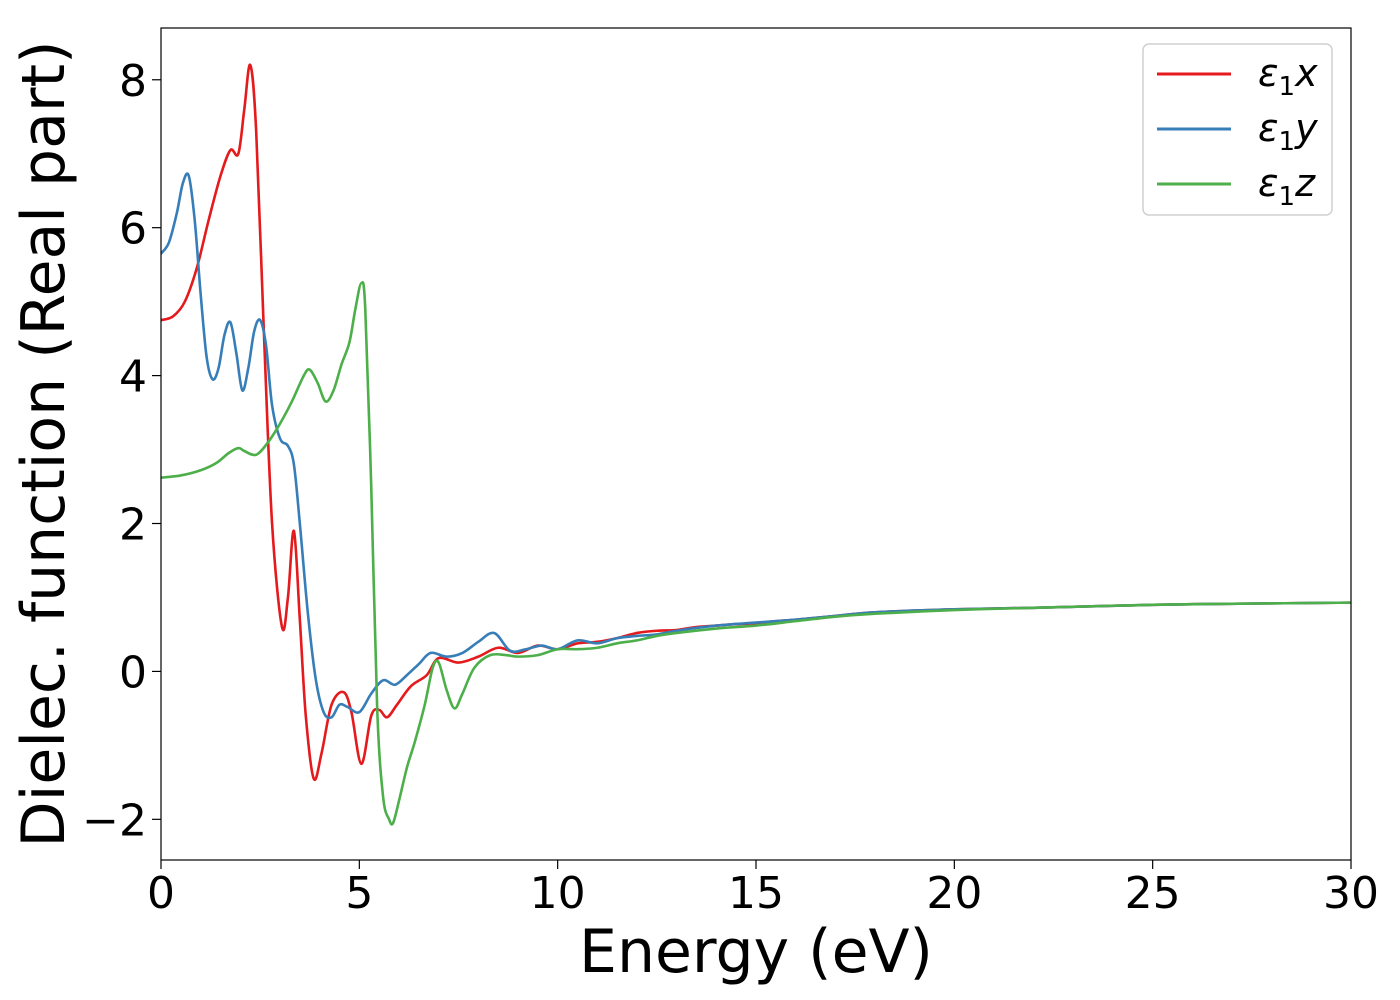 The width and height of the screenshot is (1400, 1000). I want to click on legend-label-2: ε1y, so click(1288, 131).